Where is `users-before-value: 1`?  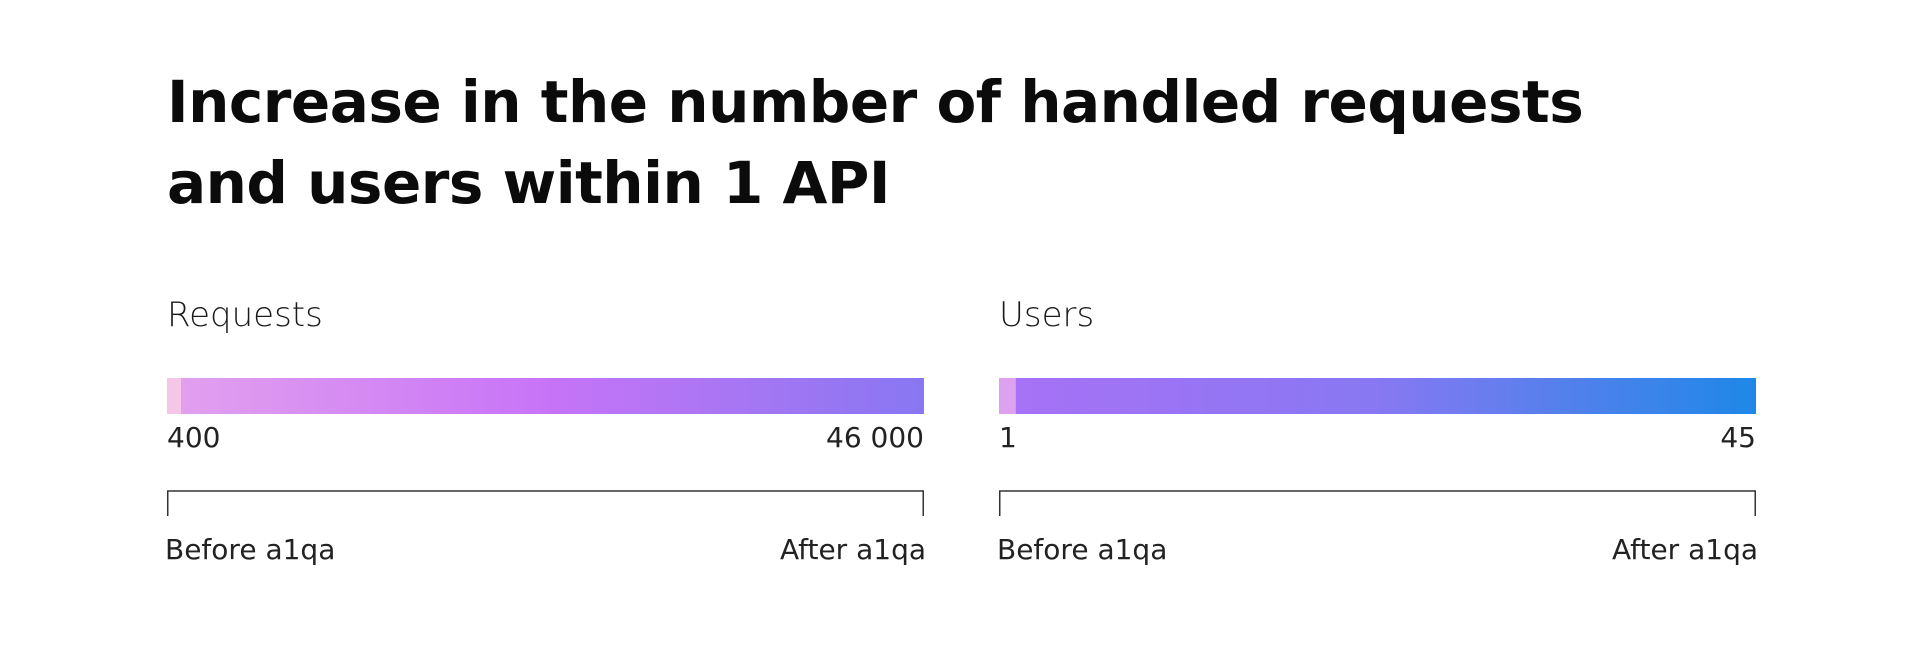
users-before-value: 1 is located at coordinates (1008, 437).